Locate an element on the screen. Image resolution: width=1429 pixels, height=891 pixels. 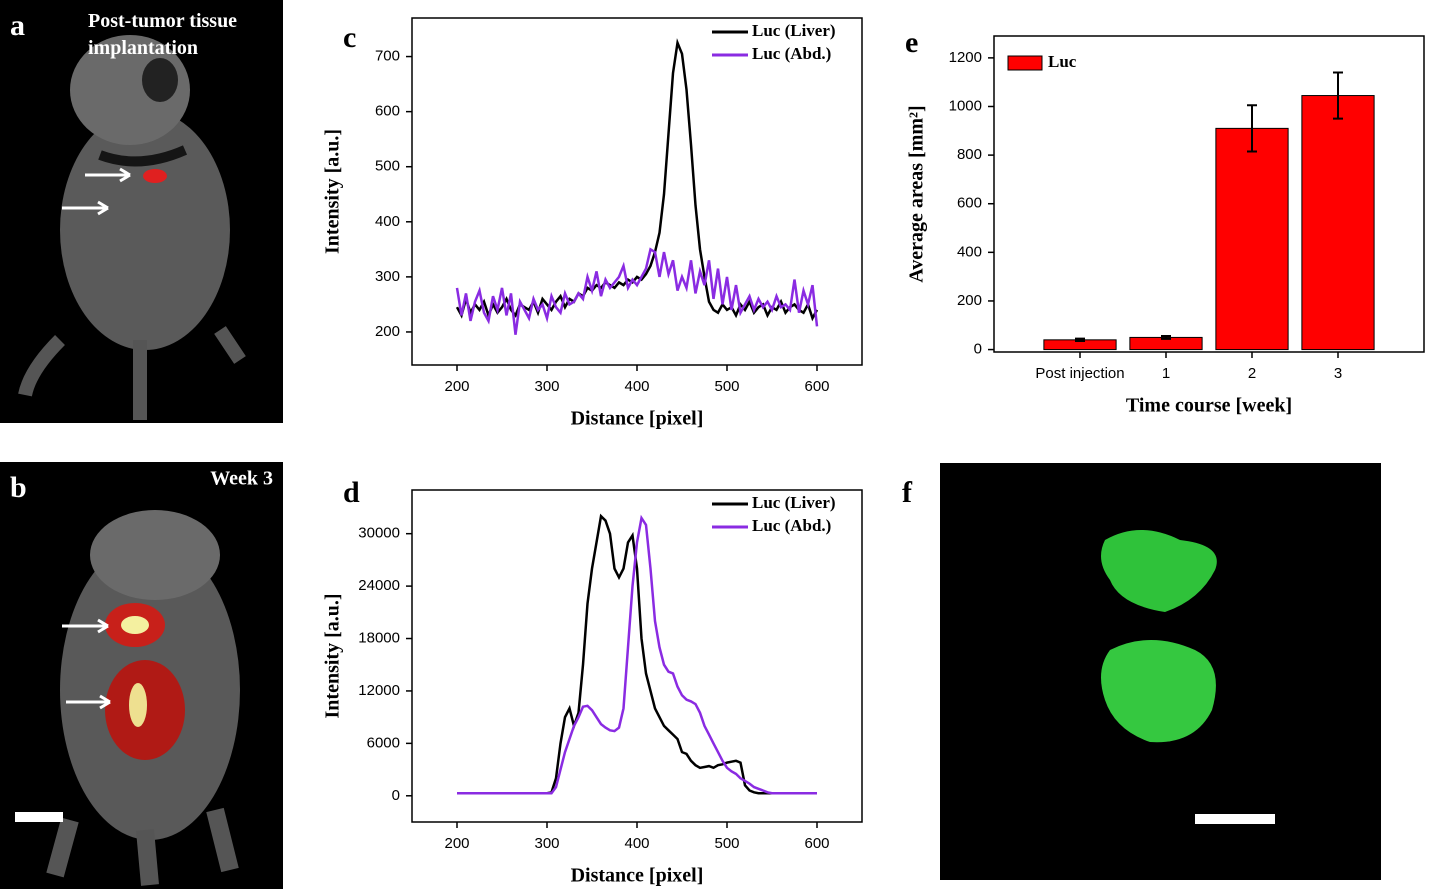
y-tick-label: 18000 is located at coordinates (379, 637).